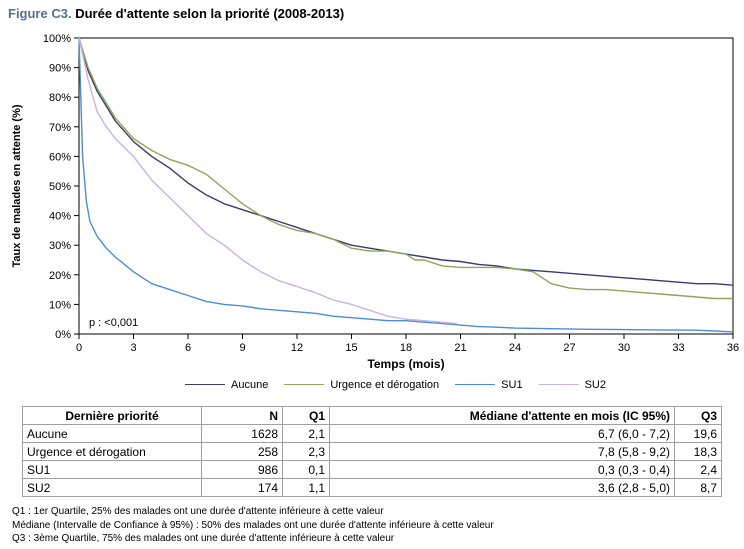 This screenshot has height=549, width=744. I want to click on cell-median: 6,7 (6,0 - 7,2), so click(502, 433).